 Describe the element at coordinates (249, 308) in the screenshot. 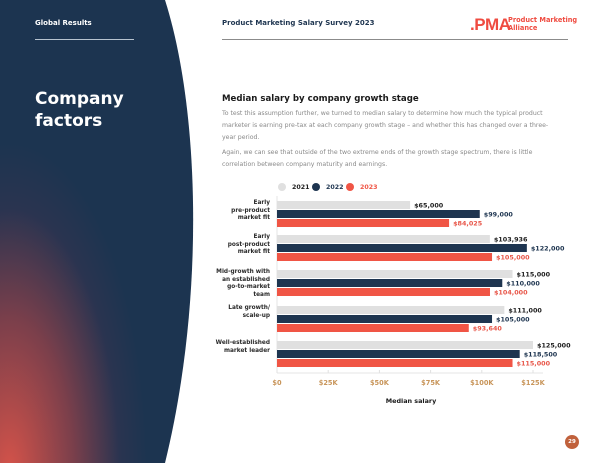

I see `category-label-line: Late growth/` at that location.